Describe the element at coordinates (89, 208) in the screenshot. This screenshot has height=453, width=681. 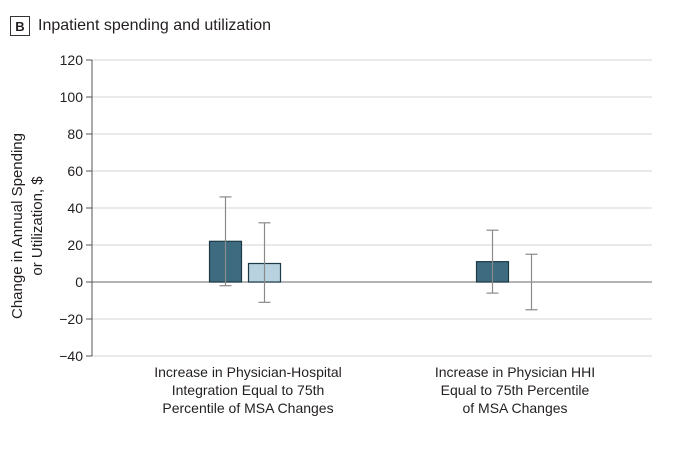
I see `axis-layer` at that location.